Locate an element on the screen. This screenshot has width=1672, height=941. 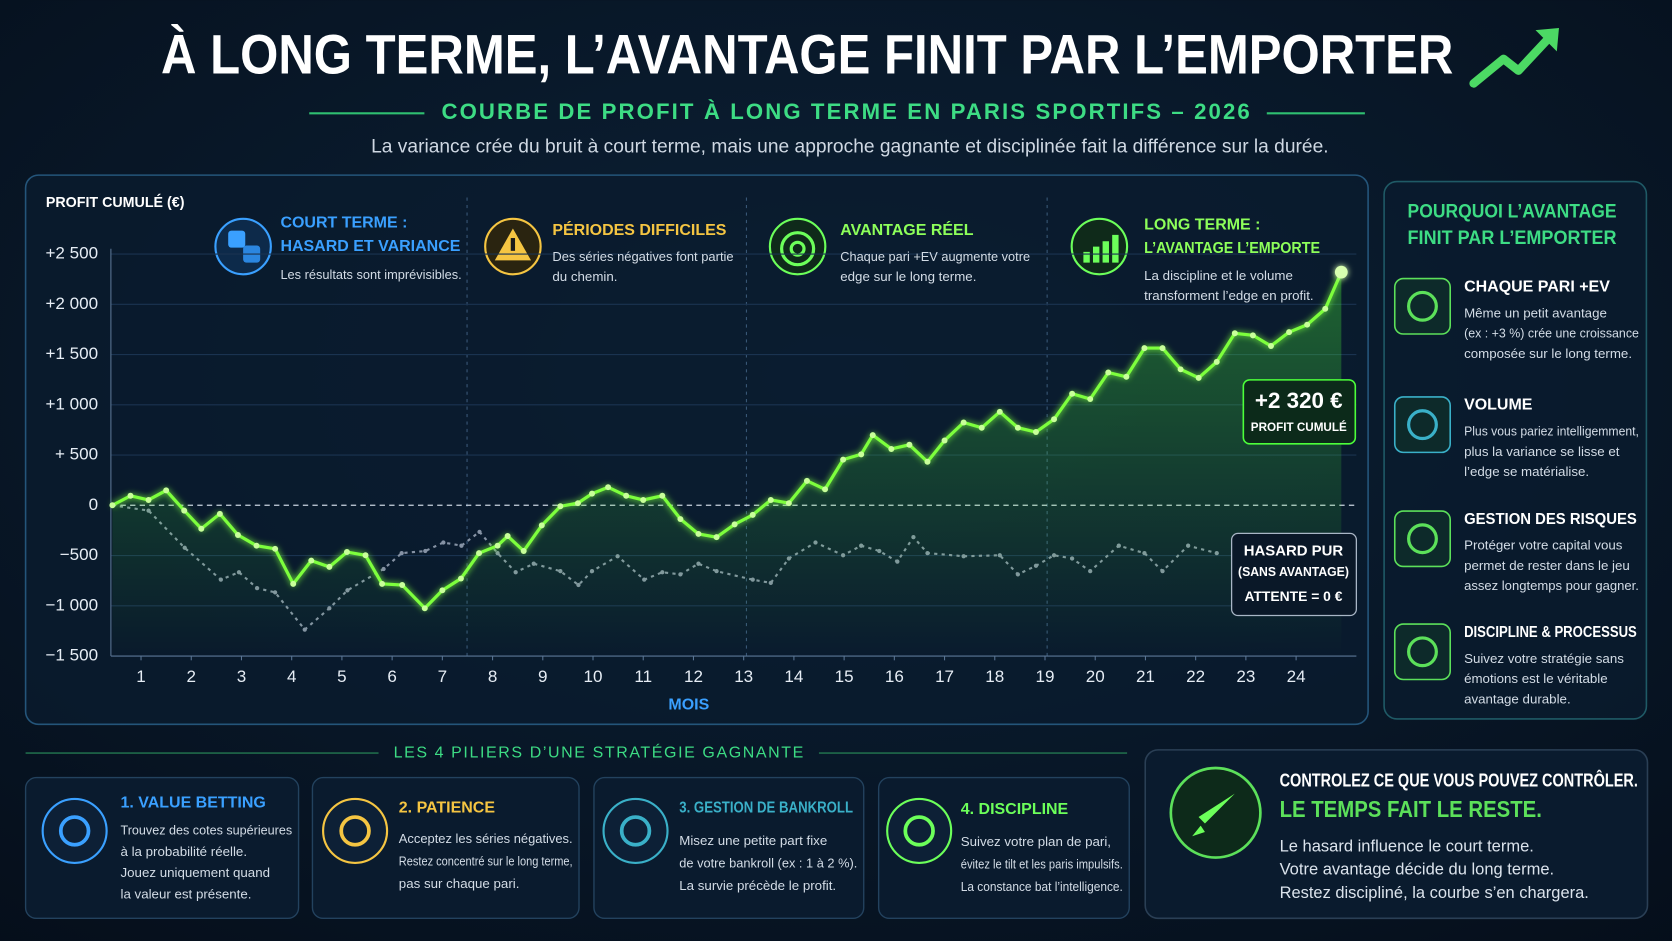
x-tick-label: 7 is located at coordinates (442, 676).